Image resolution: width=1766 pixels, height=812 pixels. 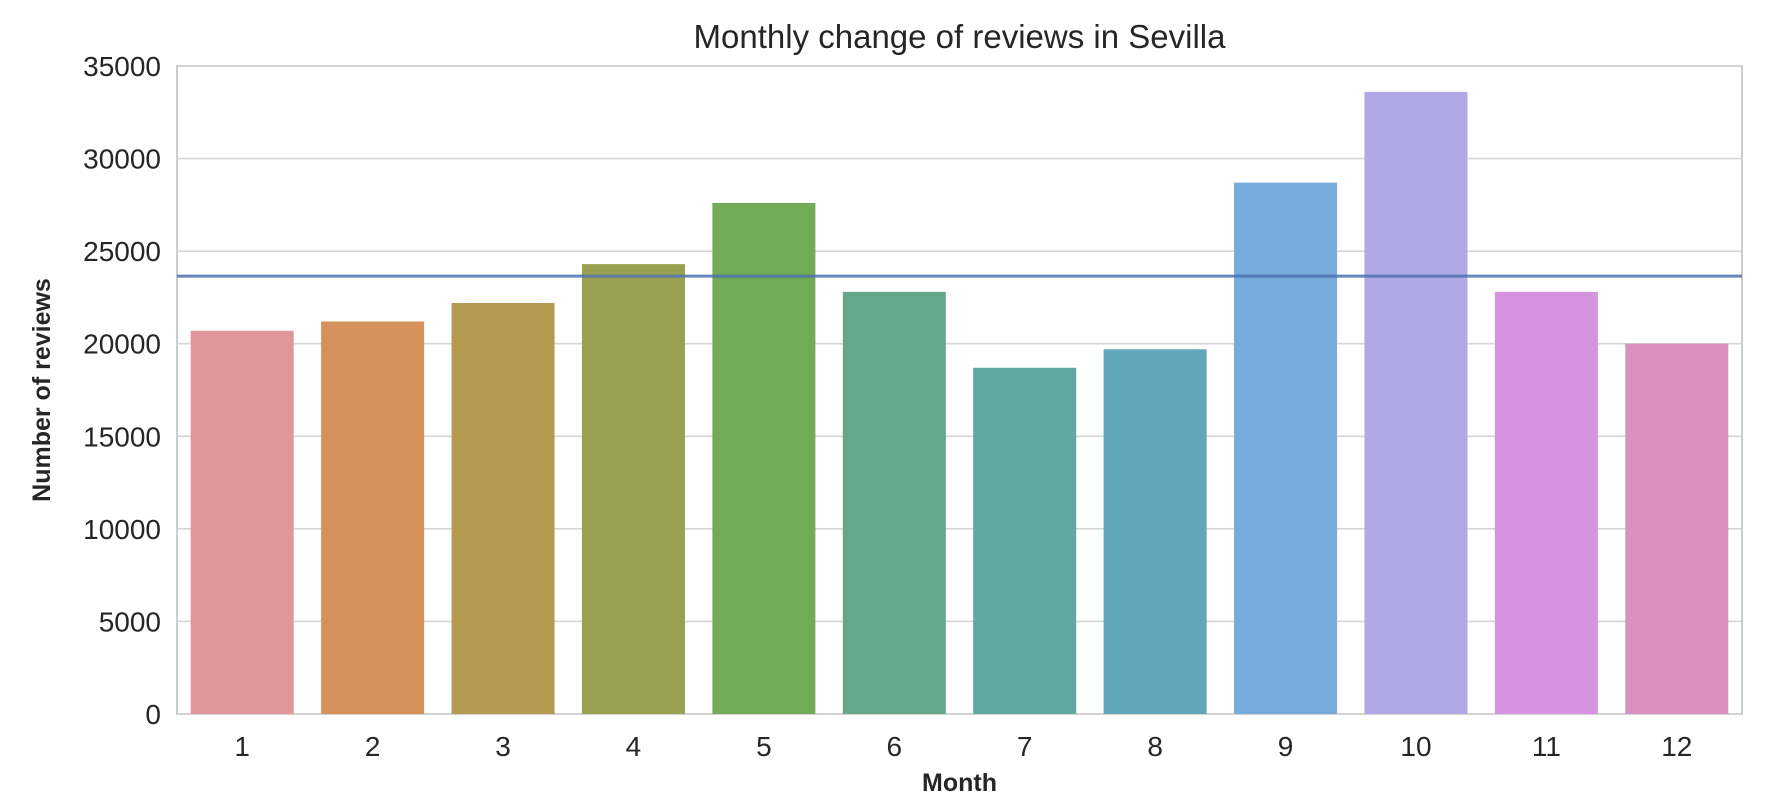 I want to click on y-tick-label: 0, so click(x=153, y=714).